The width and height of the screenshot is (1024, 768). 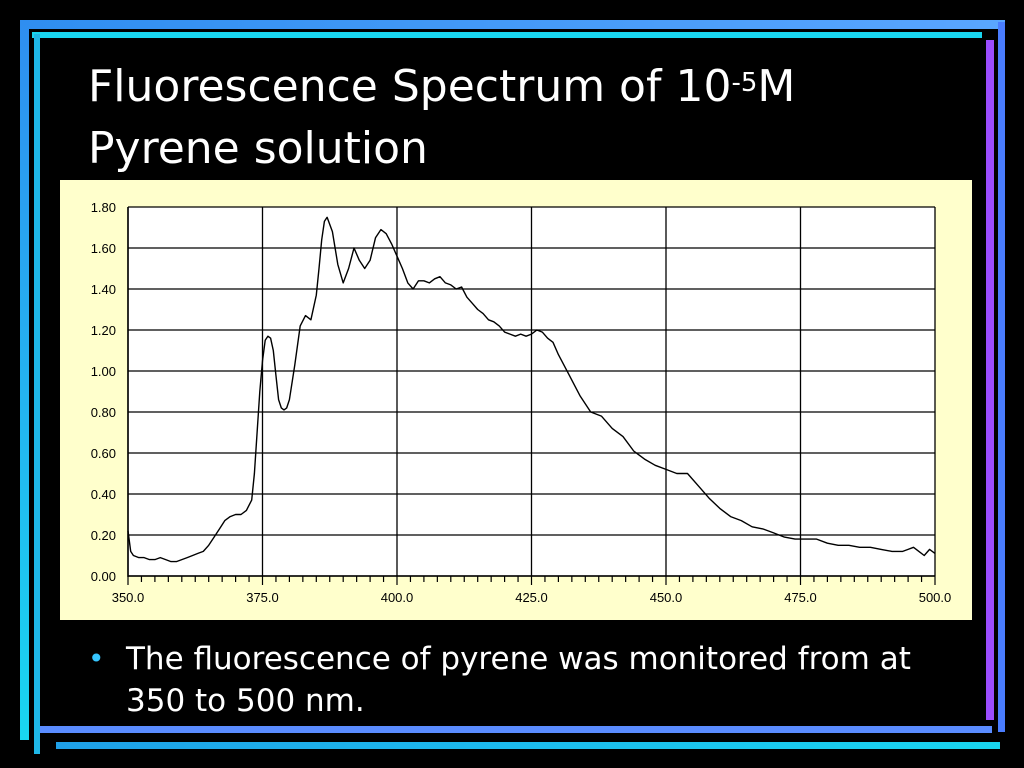 What do you see at coordinates (507, 35) in the screenshot?
I see `frame-bar-top-cyan` at bounding box center [507, 35].